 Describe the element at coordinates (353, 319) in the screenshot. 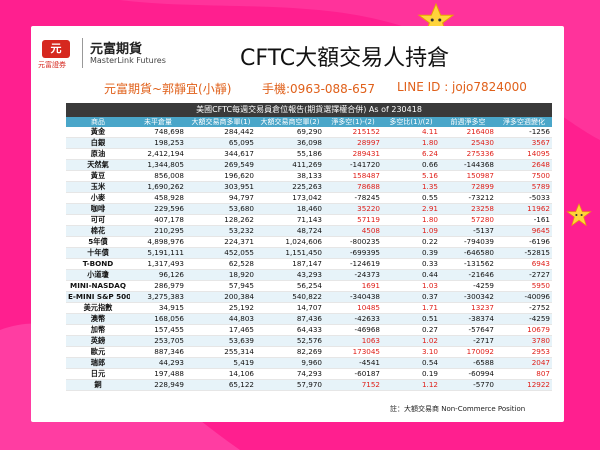

I see `table-cell: -42633` at that location.